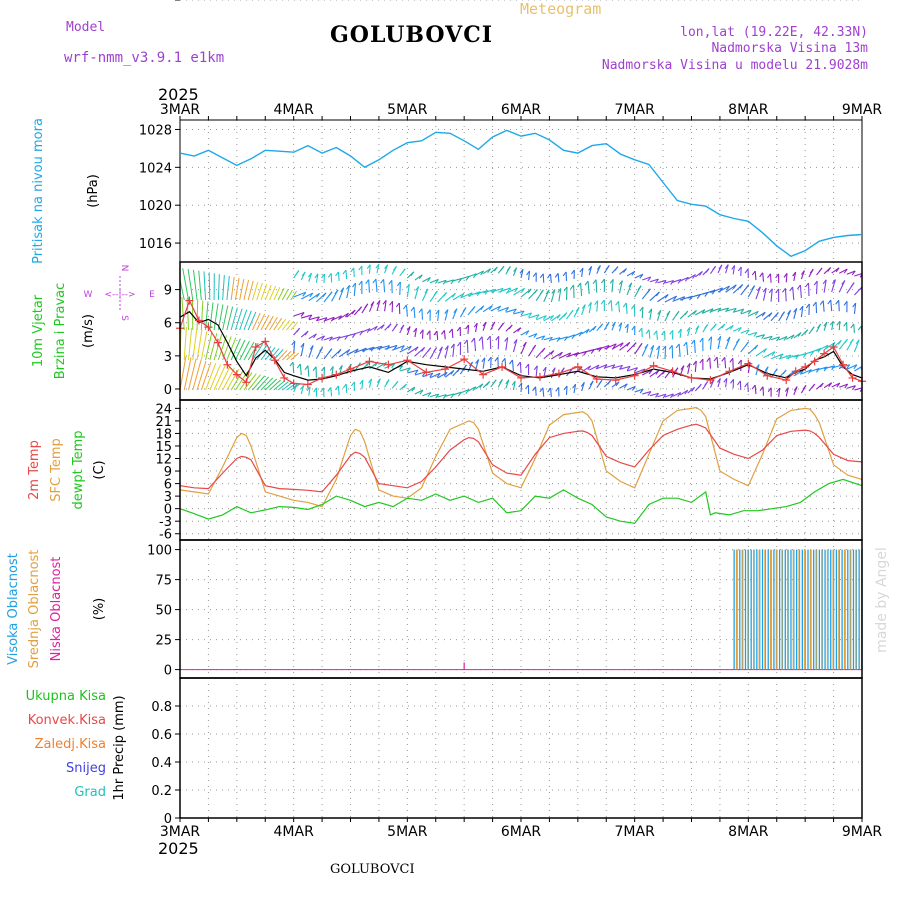 Image resolution: width=900 pixels, height=900 pixels. What do you see at coordinates (67, 720) in the screenshot?
I see `precip-legend-1: Konvek.Kisa` at bounding box center [67, 720].